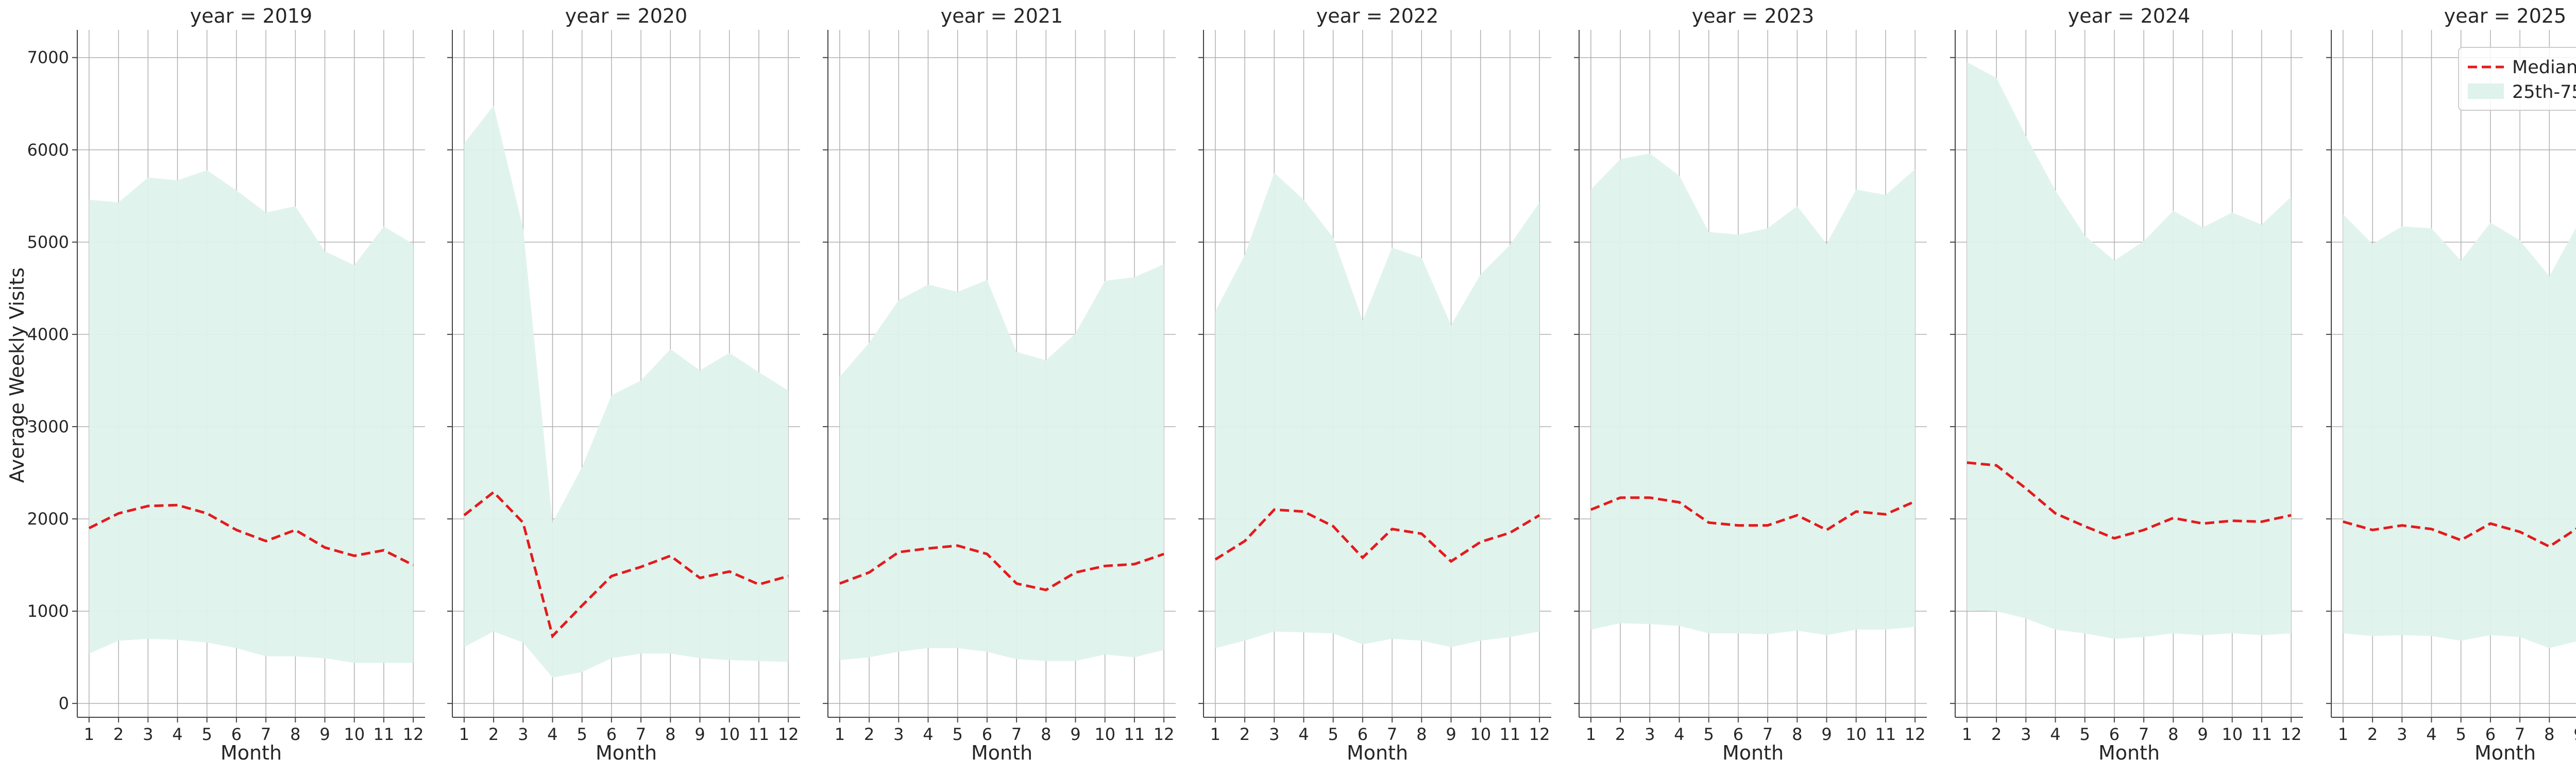 The width and height of the screenshot is (2576, 775). I want to click on y-tick-label: 5000, so click(48, 242).